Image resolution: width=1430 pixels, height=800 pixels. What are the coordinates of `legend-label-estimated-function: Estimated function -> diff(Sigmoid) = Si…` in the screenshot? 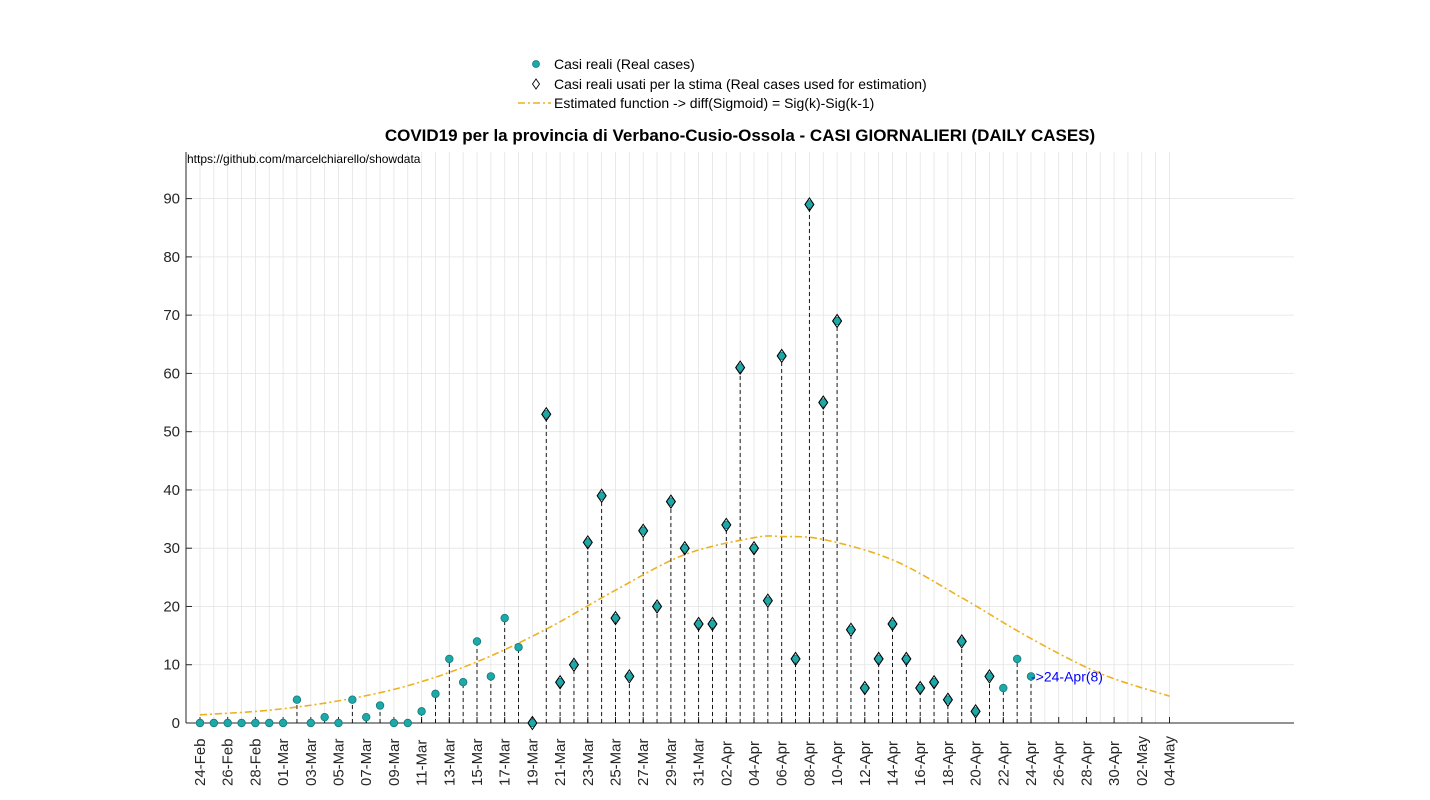 It's located at (714, 103).